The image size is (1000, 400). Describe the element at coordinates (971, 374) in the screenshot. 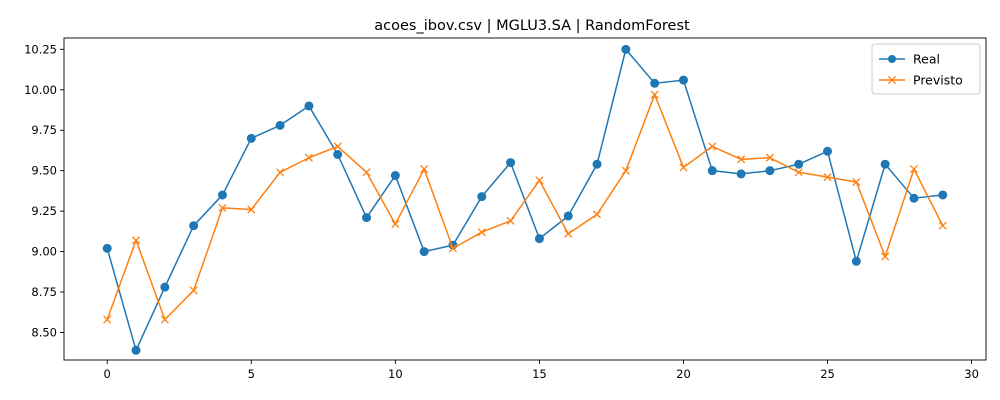

I see `x-tick-label: 30` at that location.